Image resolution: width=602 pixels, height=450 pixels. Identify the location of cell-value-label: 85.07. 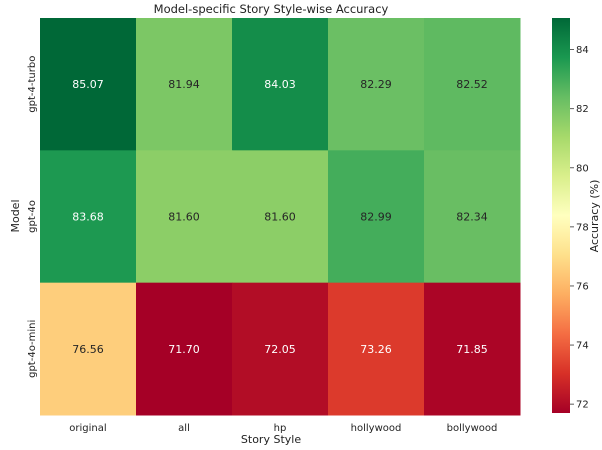
(88, 84).